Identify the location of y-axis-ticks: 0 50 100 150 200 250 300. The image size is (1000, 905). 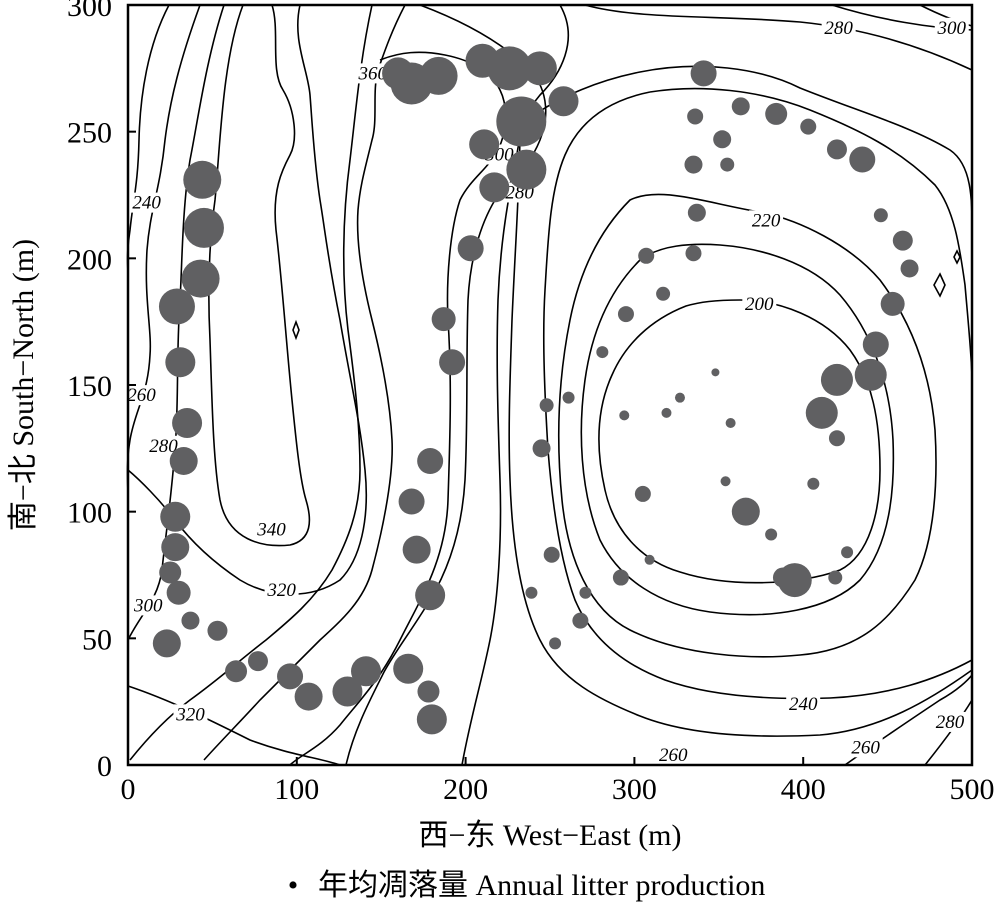
(101, 391).